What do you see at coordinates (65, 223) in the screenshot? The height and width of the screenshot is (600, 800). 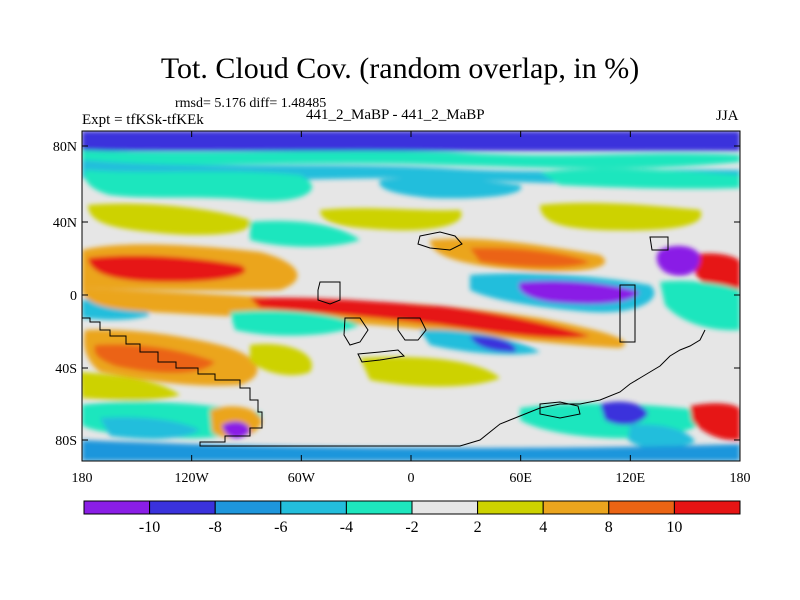 I see `lat-tick-label: 40N` at bounding box center [65, 223].